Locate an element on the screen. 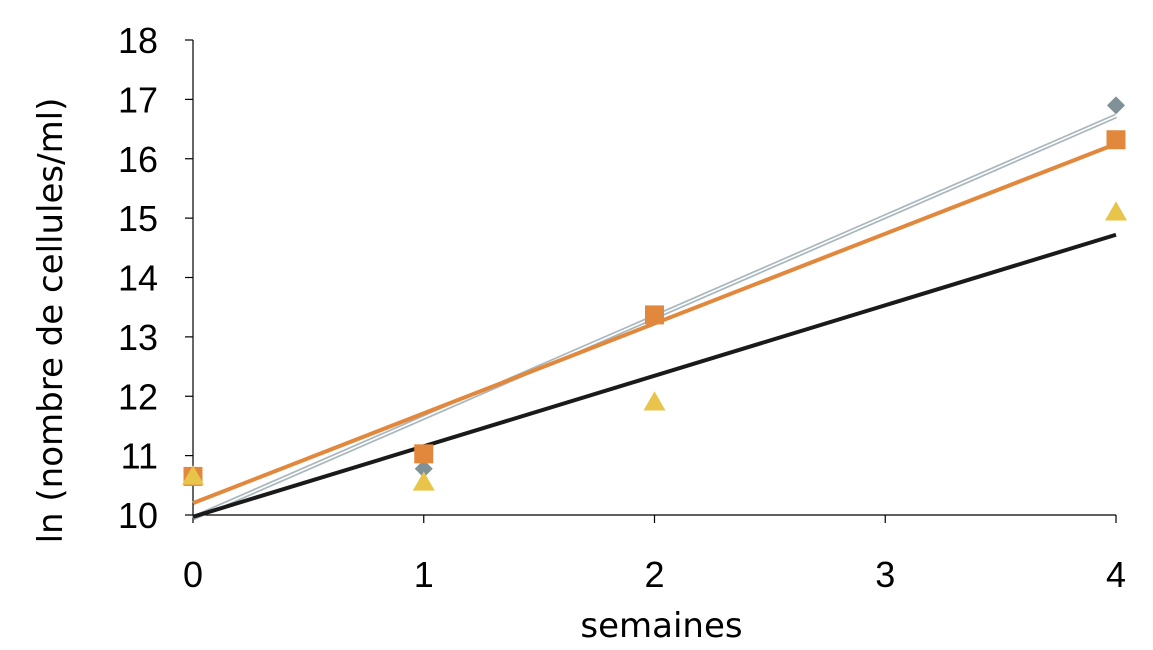 Image resolution: width=1153 pixels, height=650 pixels. y-tick-label: 14 is located at coordinates (138, 278).